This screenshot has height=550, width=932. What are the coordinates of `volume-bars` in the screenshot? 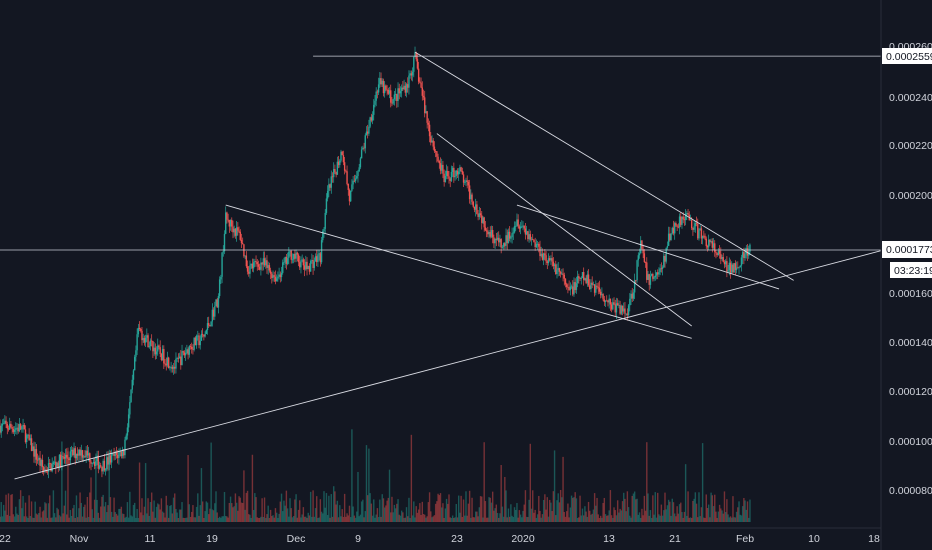 It's located at (375, 475).